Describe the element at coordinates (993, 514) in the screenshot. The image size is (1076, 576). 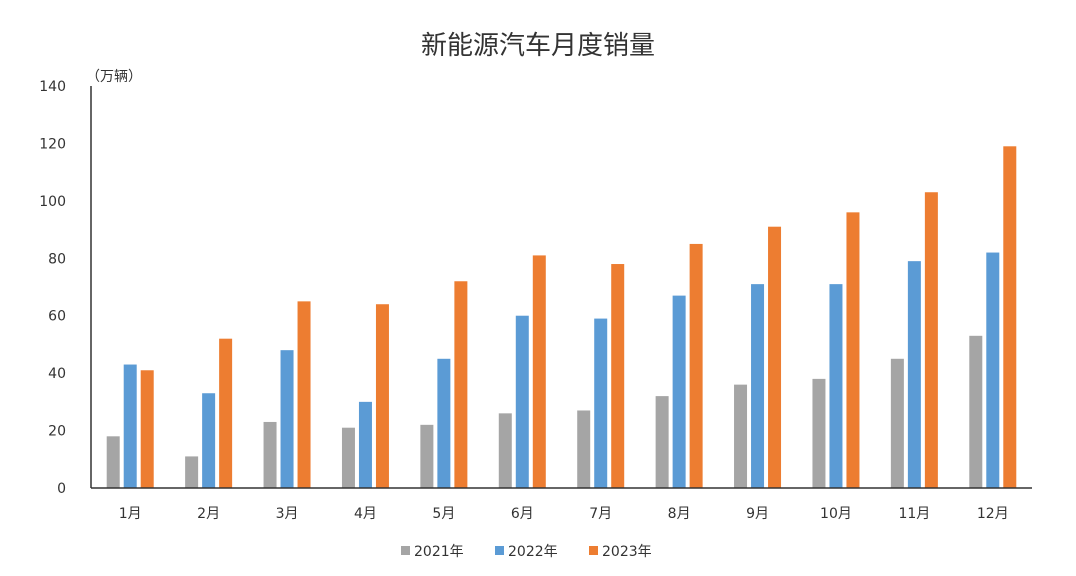
I see `x-tick-label: 12月` at that location.